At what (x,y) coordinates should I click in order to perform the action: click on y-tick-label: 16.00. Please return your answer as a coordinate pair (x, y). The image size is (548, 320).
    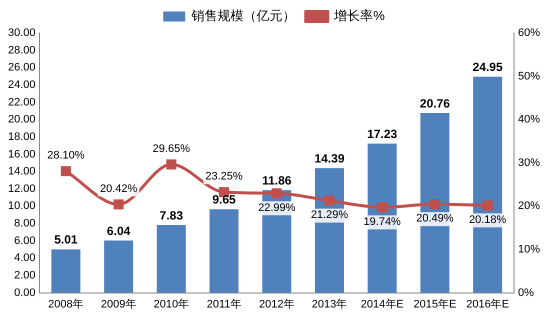
    Looking at the image, I should click on (22, 154).